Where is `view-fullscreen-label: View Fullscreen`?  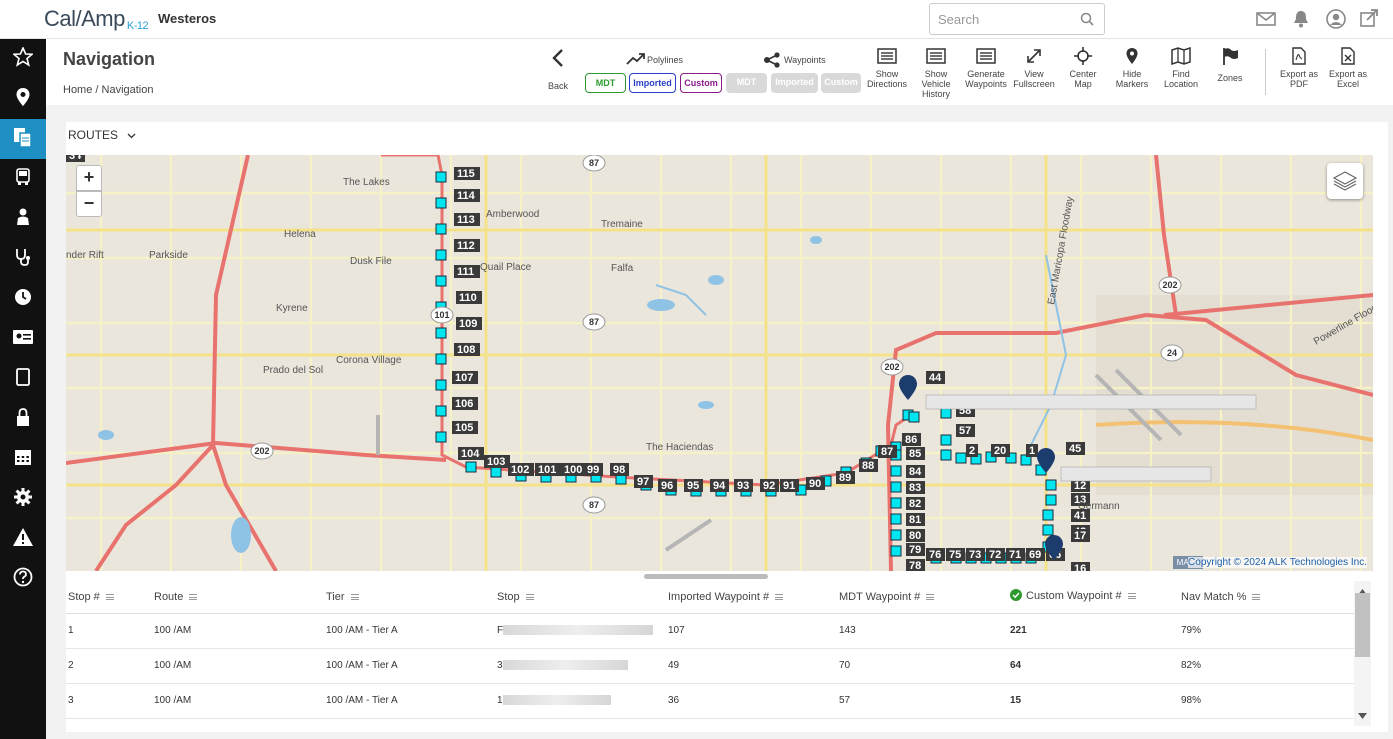
view-fullscreen-label: View Fullscreen is located at coordinates (1034, 79).